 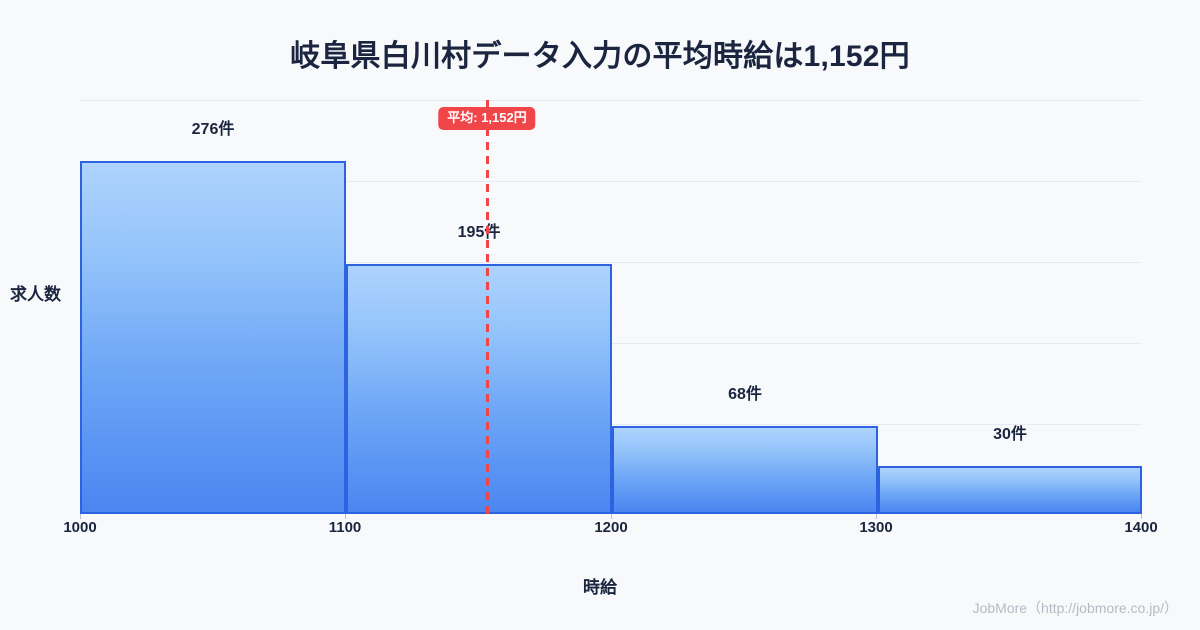 What do you see at coordinates (213, 129) in the screenshot?
I see `bar-value-label: 276件` at bounding box center [213, 129].